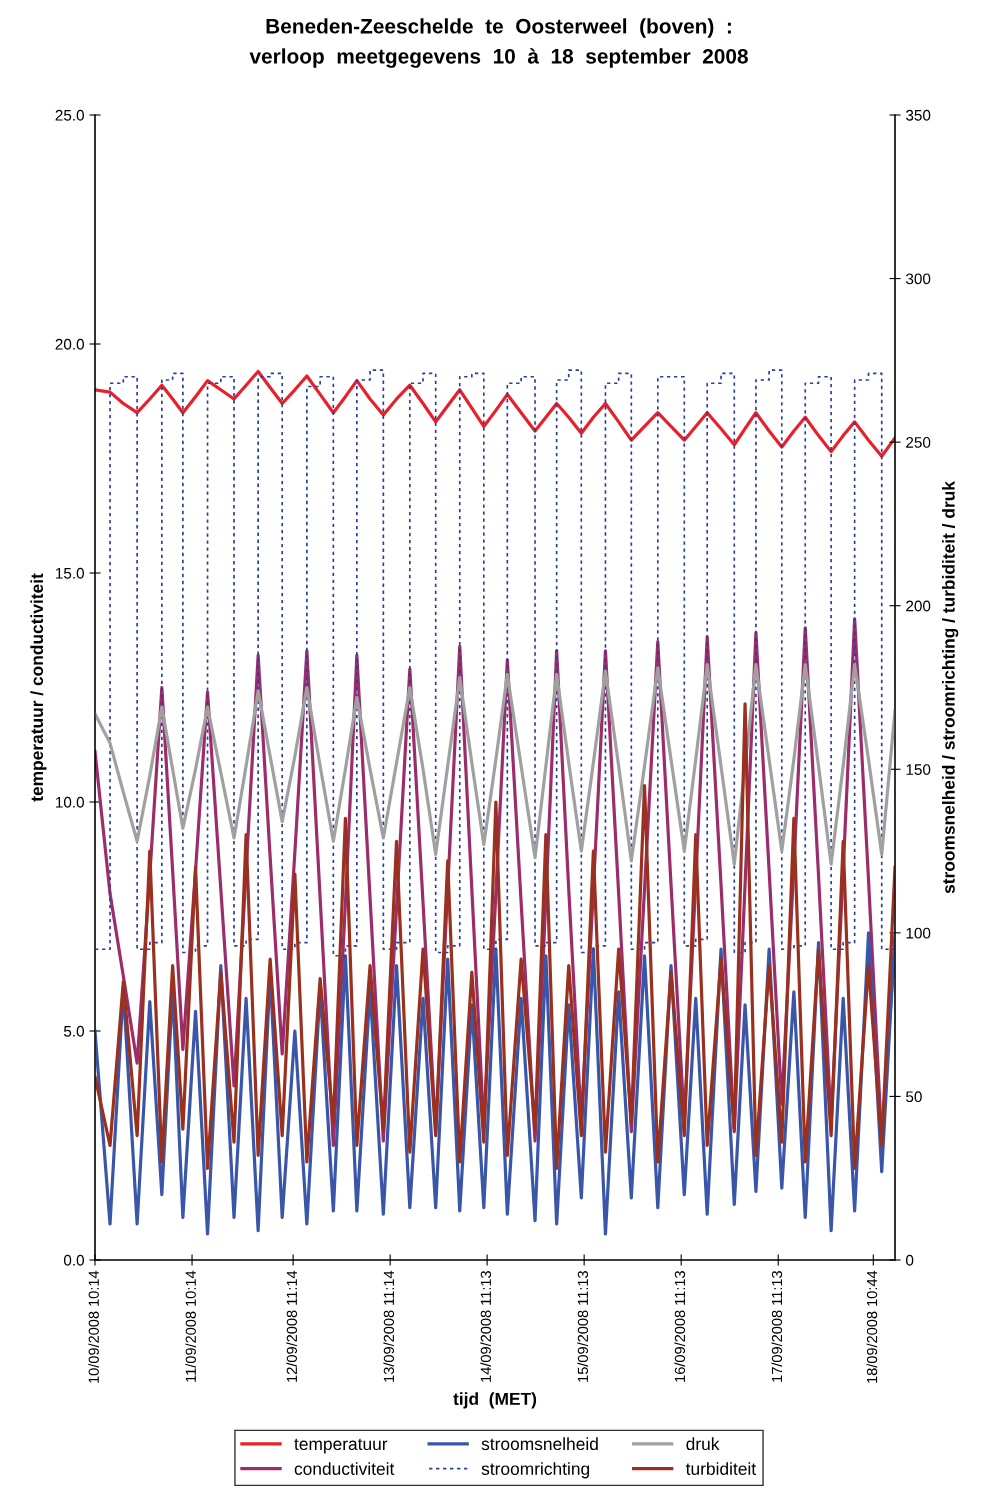  I want to click on x-axis-title: tijd (MET), so click(495, 1400).